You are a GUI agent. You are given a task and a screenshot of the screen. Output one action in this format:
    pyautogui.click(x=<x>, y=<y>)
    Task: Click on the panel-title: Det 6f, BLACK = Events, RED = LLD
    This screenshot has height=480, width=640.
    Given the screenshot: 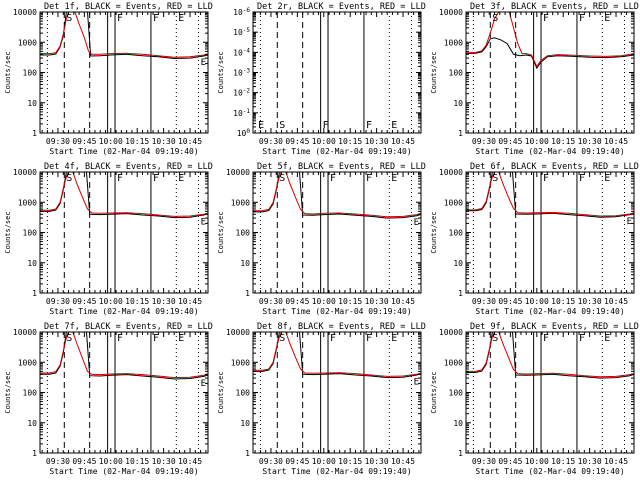 What is the action you would take?
    pyautogui.click(x=554, y=167)
    